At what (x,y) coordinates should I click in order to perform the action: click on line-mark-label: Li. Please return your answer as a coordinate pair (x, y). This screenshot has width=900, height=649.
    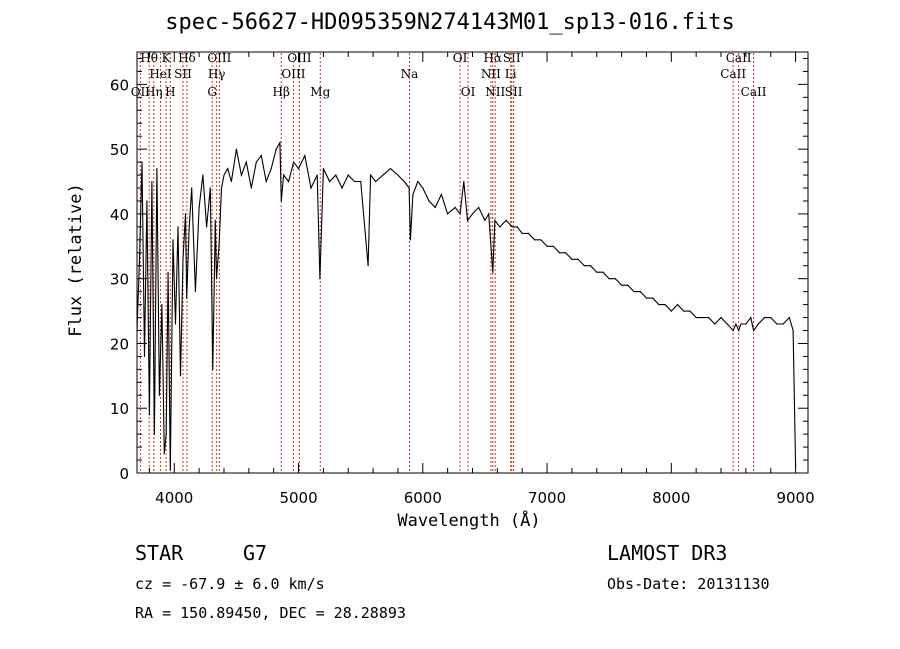
    Looking at the image, I should click on (511, 74).